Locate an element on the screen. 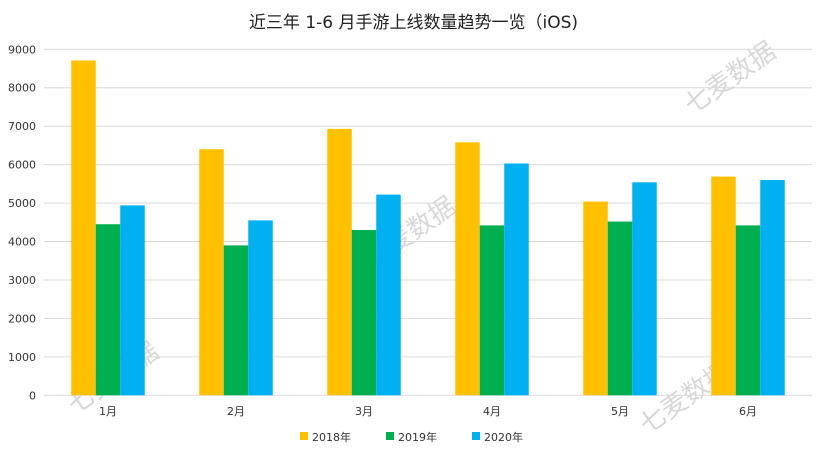  y-tick-label: 3000 is located at coordinates (22, 280).